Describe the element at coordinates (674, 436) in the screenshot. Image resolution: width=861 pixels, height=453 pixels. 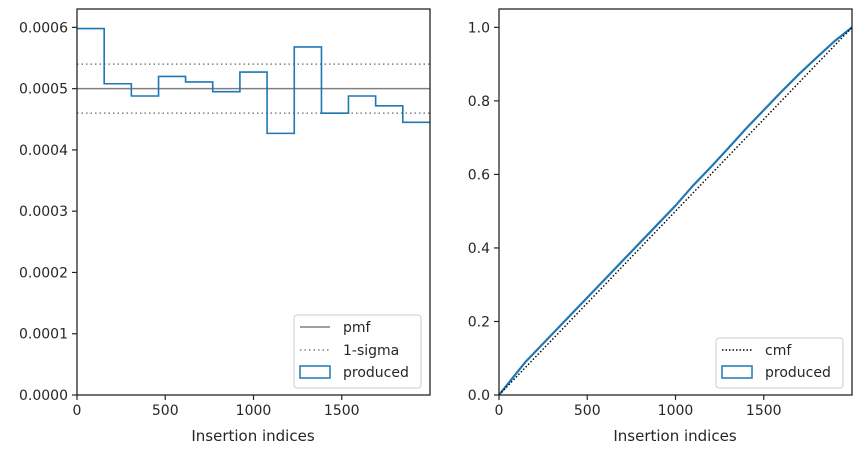
I see `right-x-axis-label: Insertion indices` at that location.